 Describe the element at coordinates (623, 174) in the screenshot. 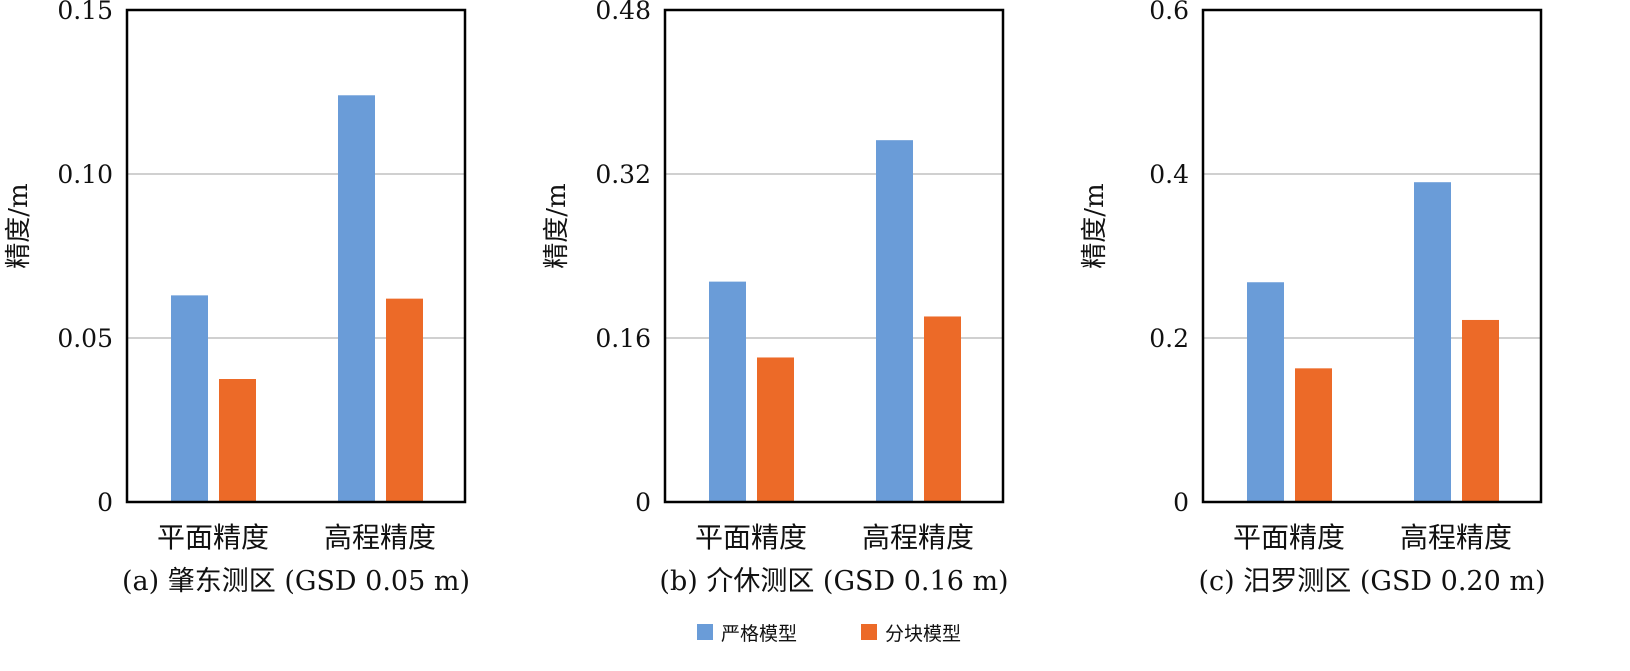

I see `y-tick-label: 0.32` at that location.